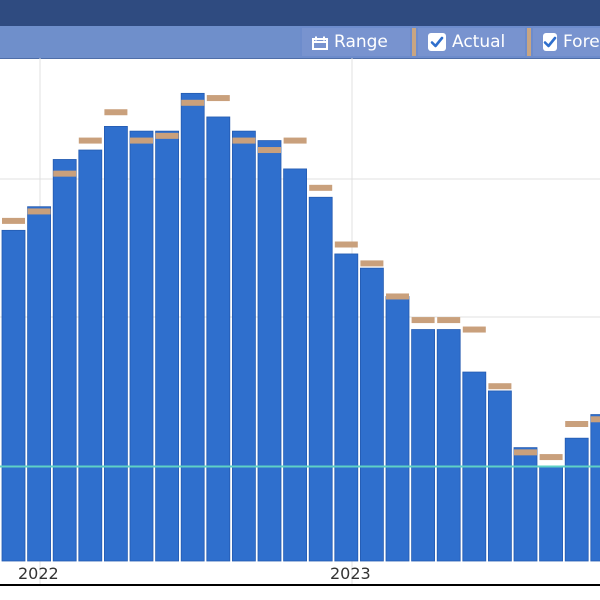 The image size is (600, 600). What do you see at coordinates (350, 573) in the screenshot?
I see `x-tick-label: 2023` at bounding box center [350, 573].